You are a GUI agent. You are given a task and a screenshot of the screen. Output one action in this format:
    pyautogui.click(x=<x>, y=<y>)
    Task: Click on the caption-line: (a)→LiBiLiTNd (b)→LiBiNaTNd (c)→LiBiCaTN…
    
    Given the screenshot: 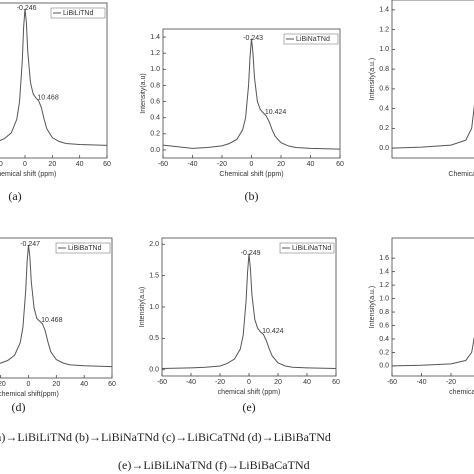 What is the action you would take?
    pyautogui.click(x=165, y=437)
    